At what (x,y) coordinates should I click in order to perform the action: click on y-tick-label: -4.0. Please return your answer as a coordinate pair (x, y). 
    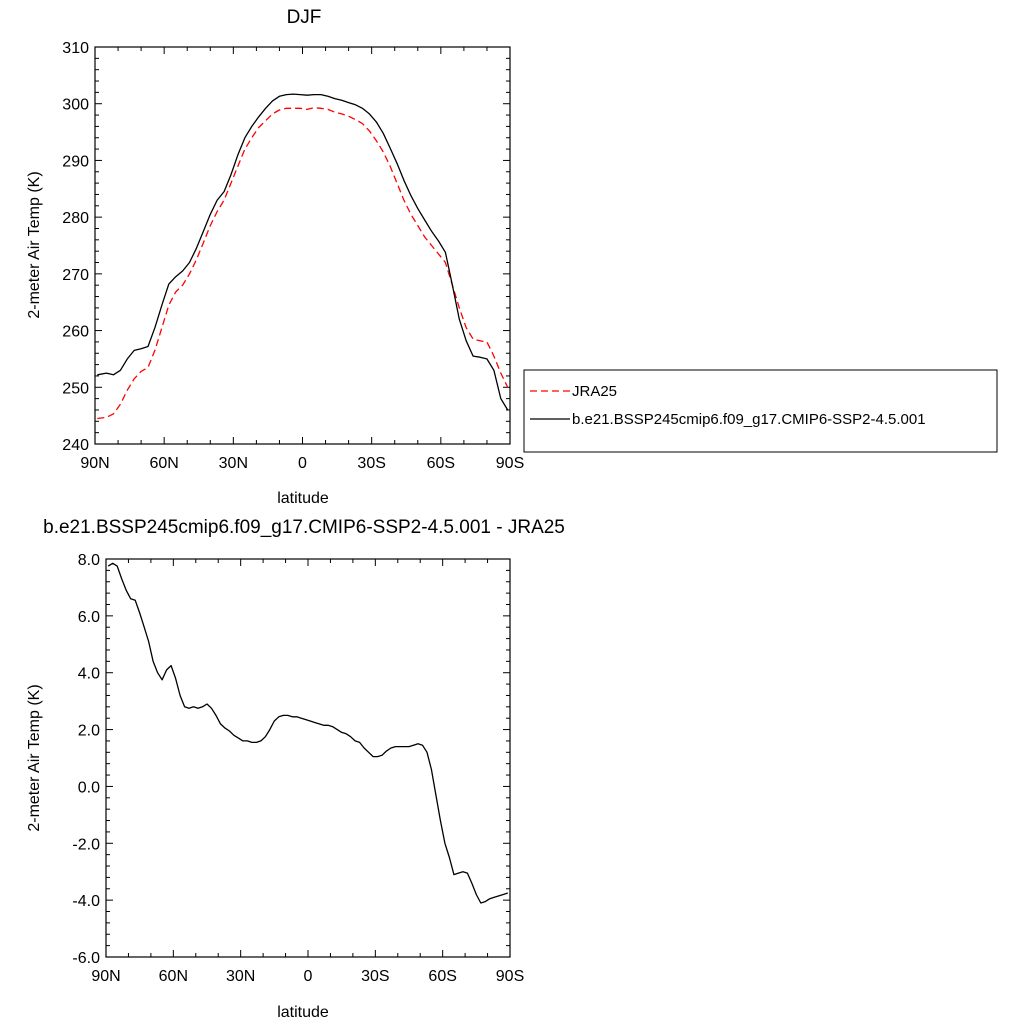
    Looking at the image, I should click on (86, 901).